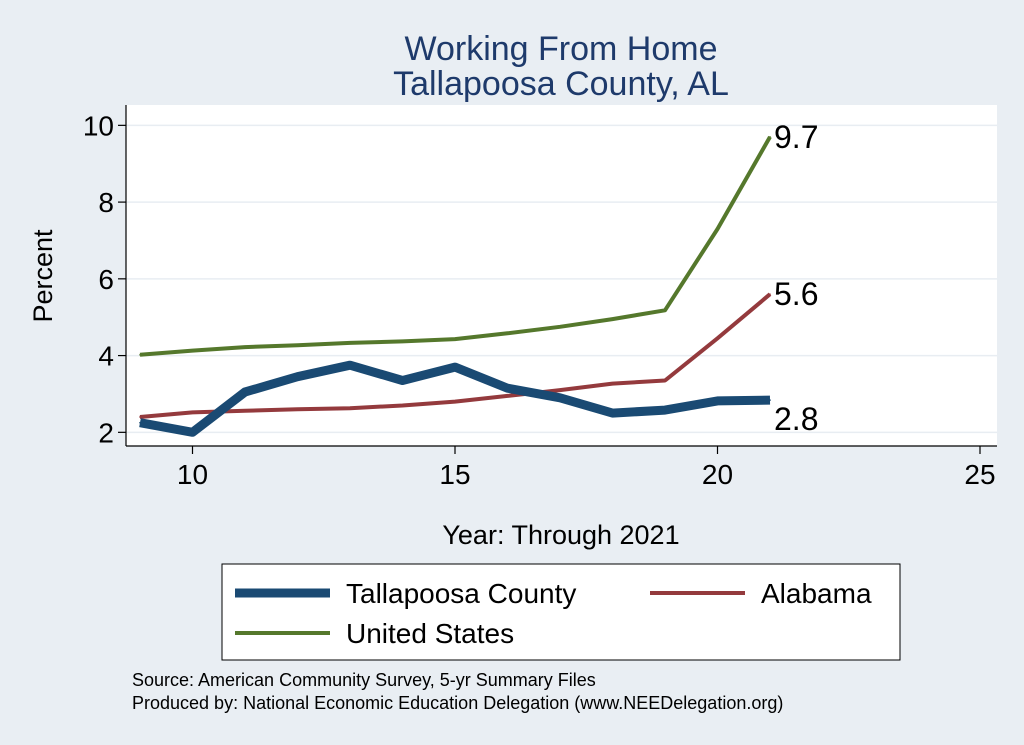 This screenshot has height=745, width=1024. Describe the element at coordinates (816, 593) in the screenshot. I see `legend-label-1: Alabama` at that location.